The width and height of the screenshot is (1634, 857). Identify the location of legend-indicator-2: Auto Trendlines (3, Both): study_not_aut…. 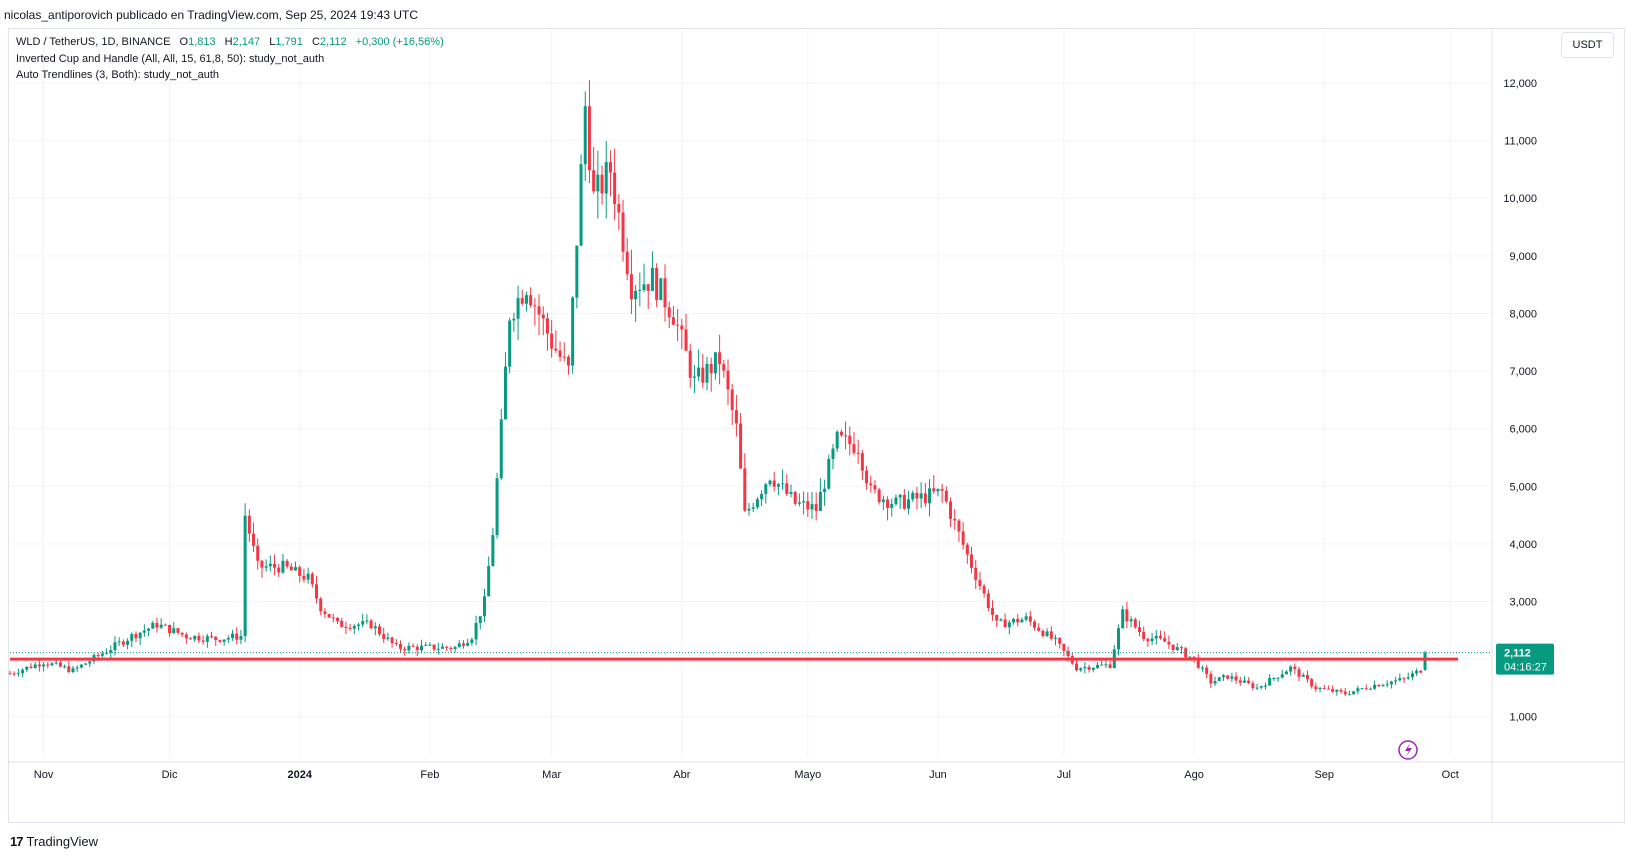
(118, 75).